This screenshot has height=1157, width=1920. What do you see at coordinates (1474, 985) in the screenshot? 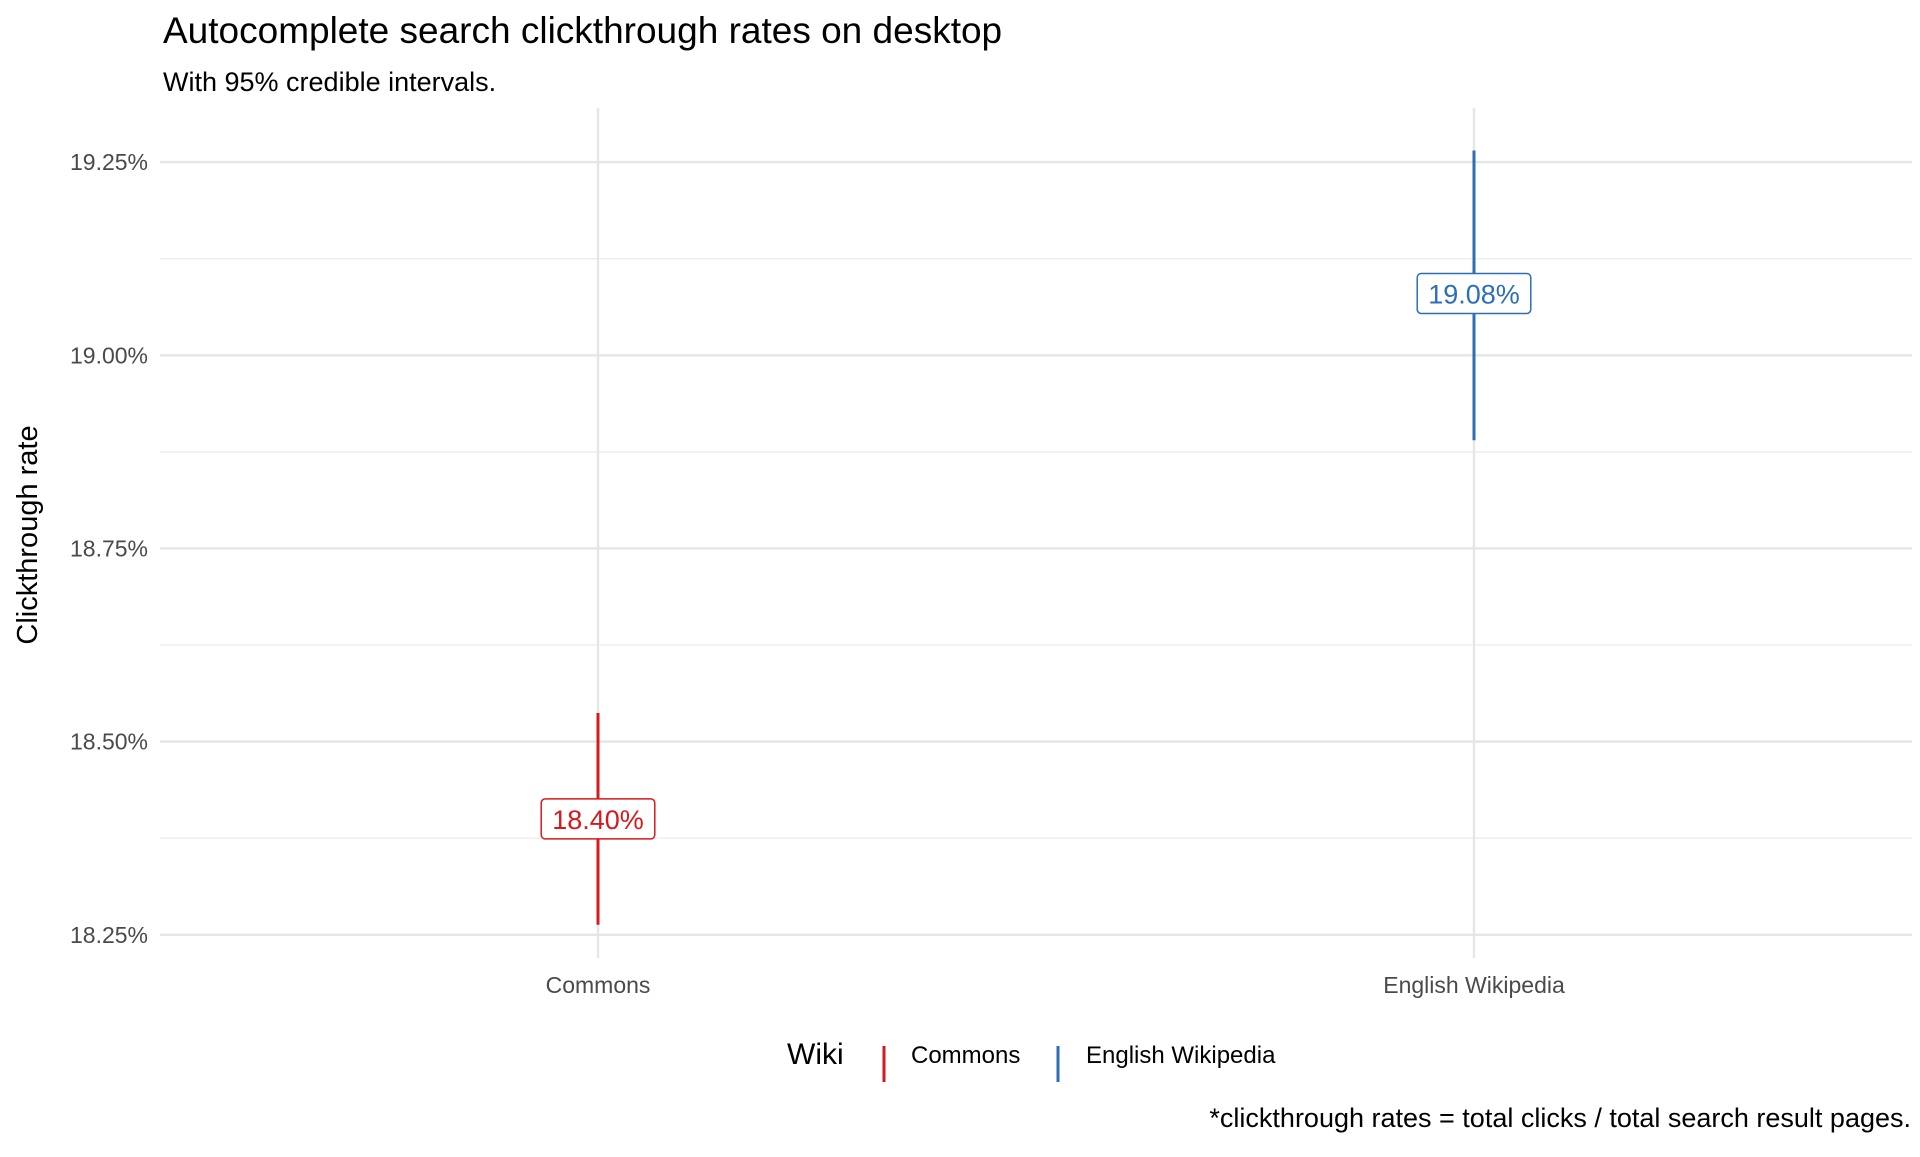
I see `x-tick-label: English Wikipedia` at bounding box center [1474, 985].